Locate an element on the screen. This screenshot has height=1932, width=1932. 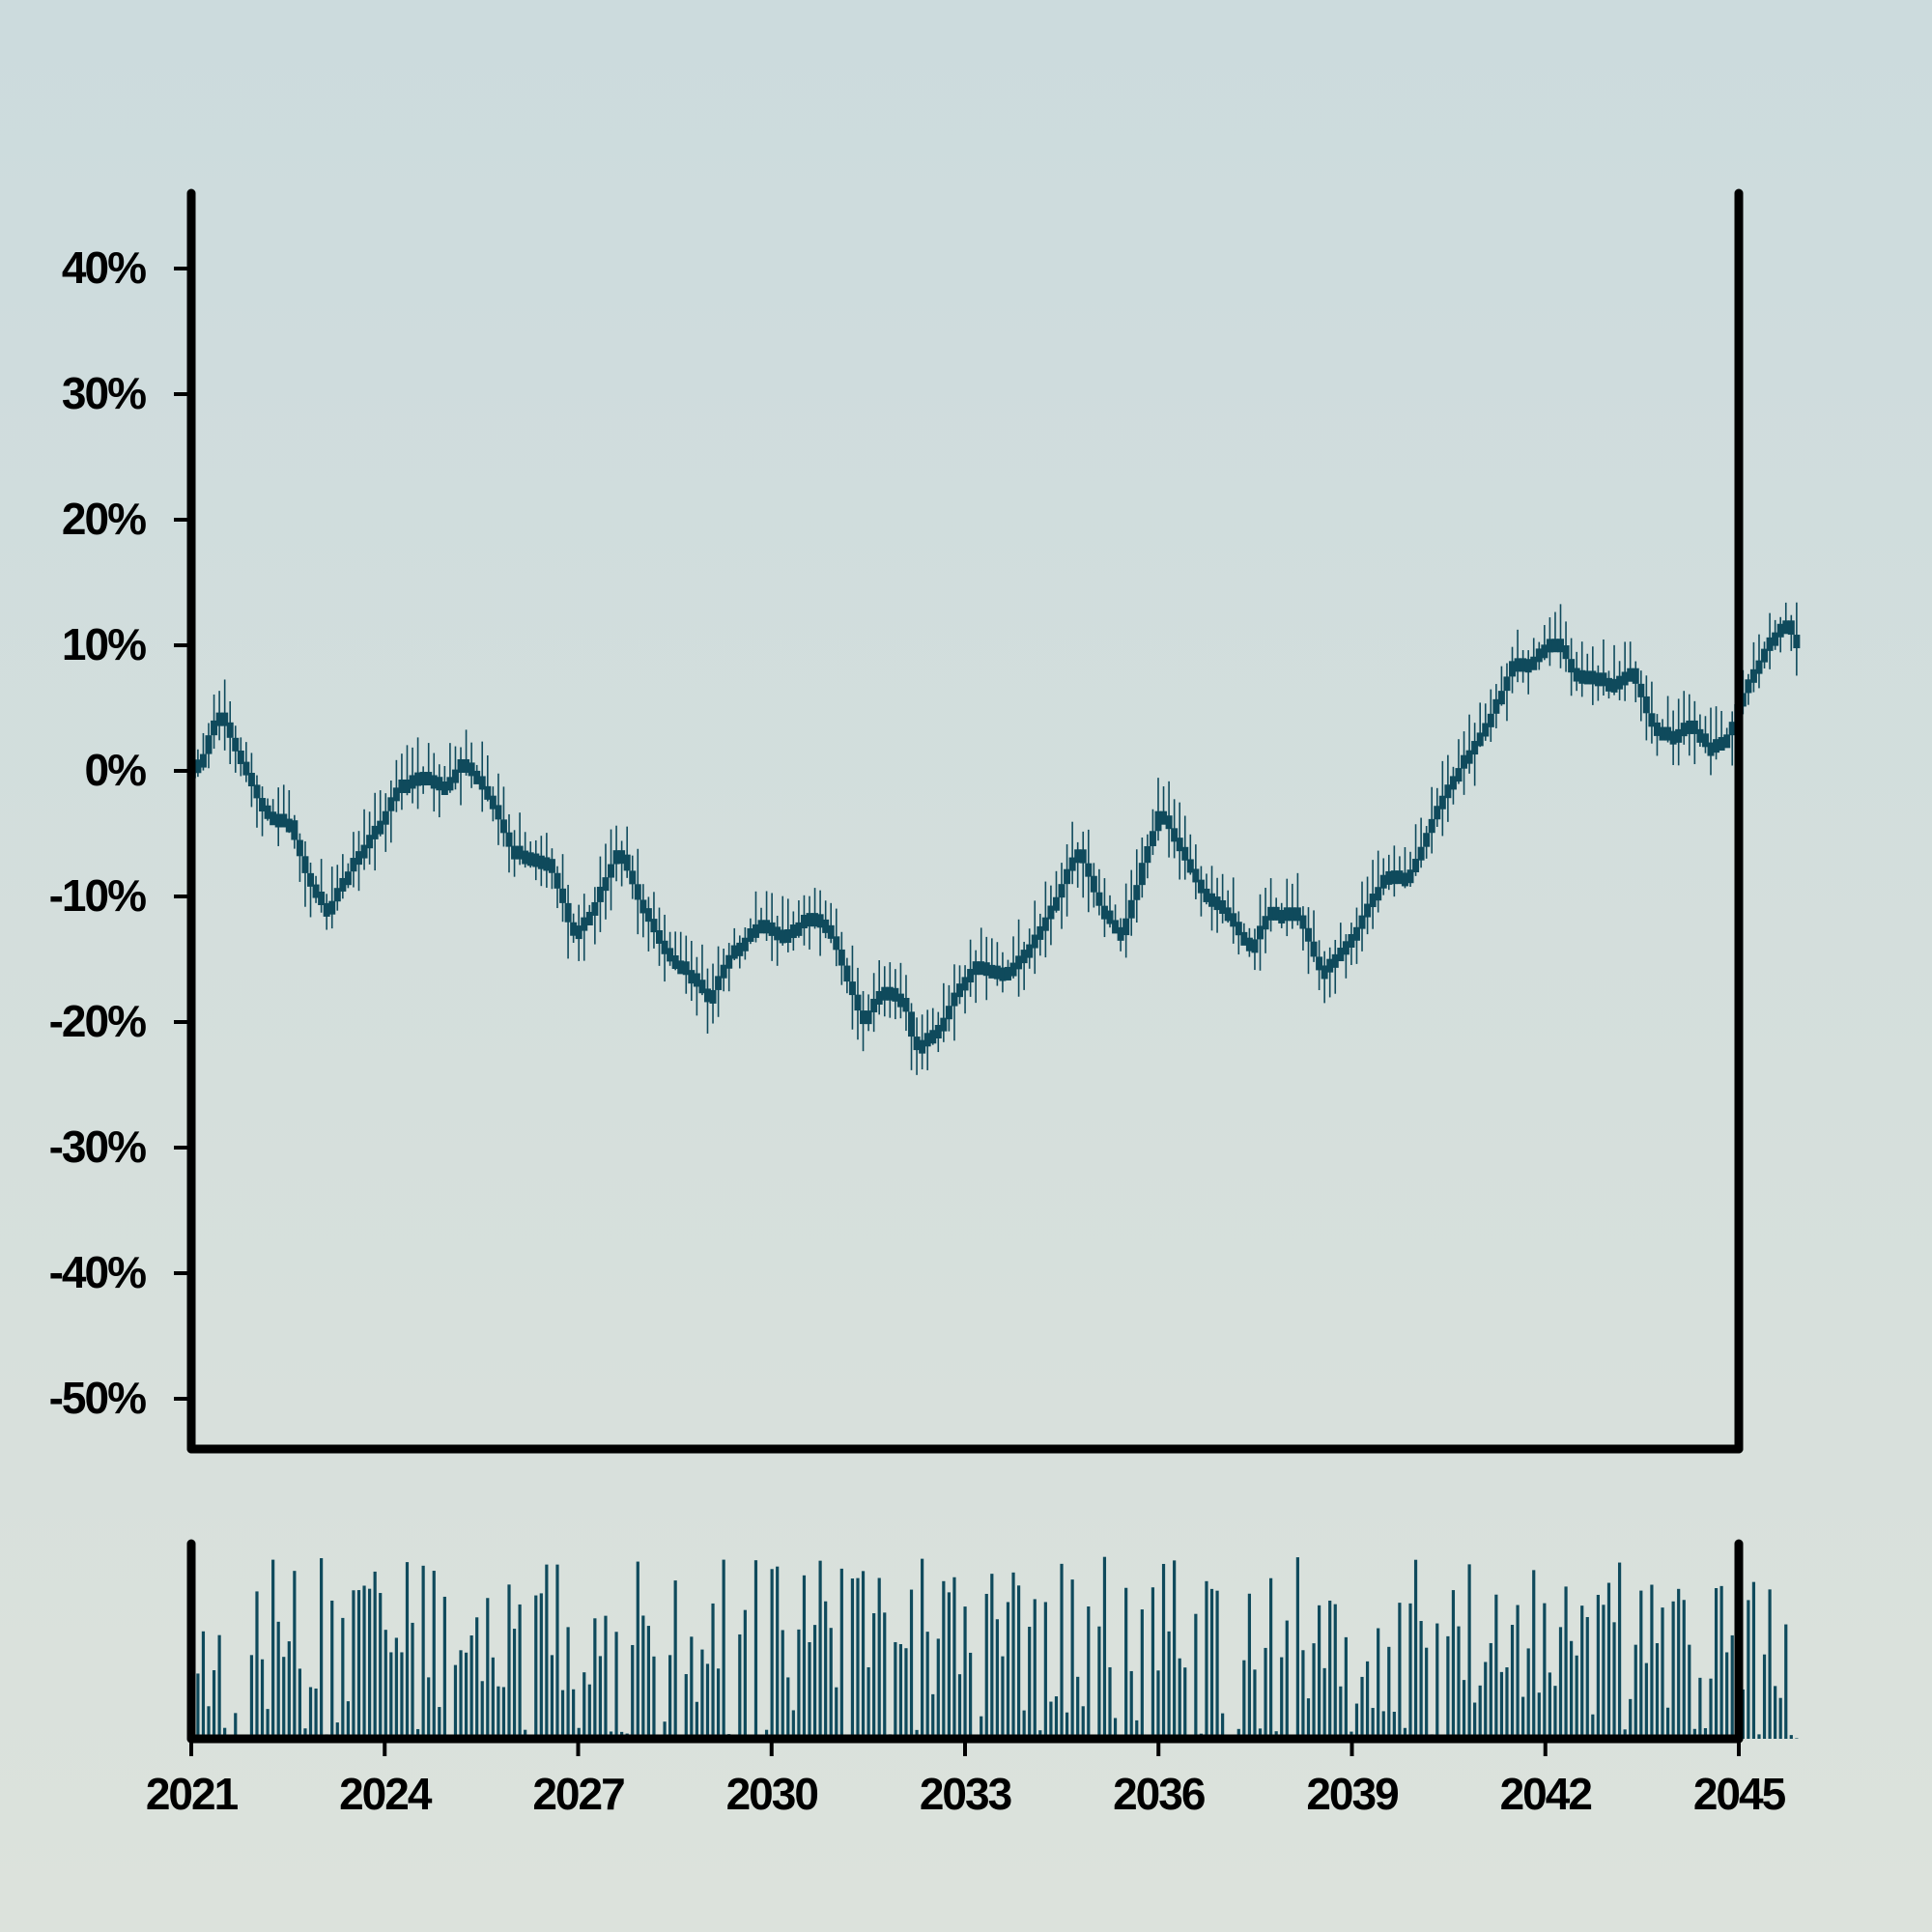
y-tick-label: 30% is located at coordinates (104, 393).